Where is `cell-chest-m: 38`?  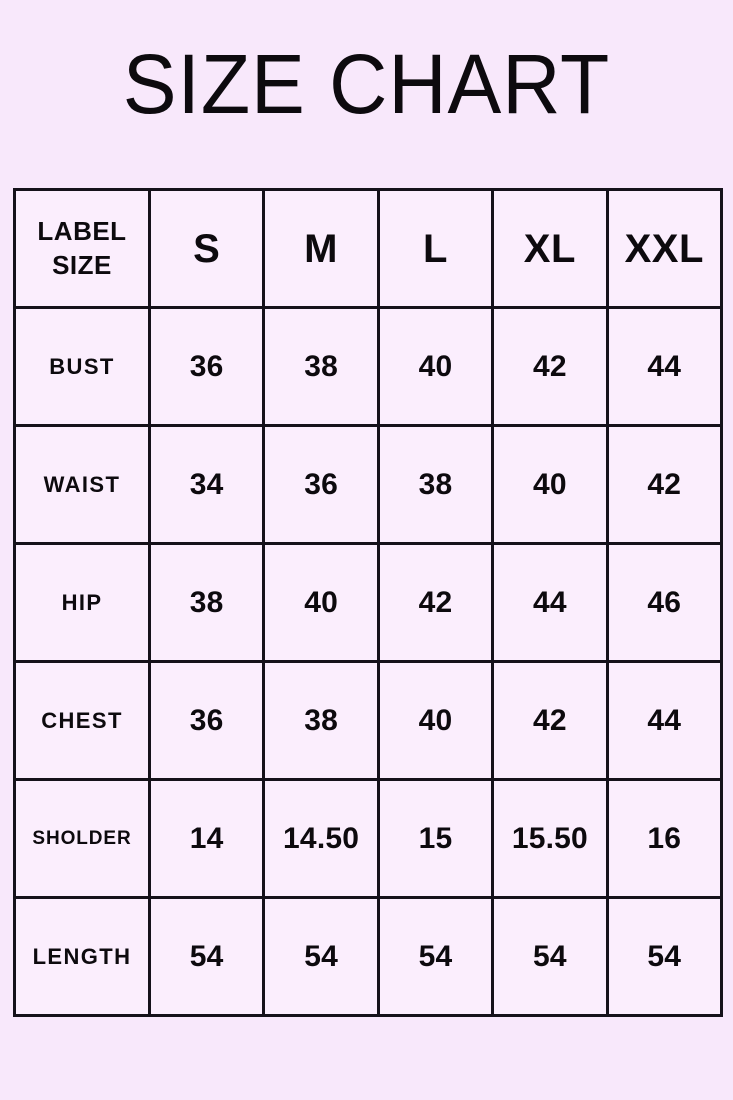 cell-chest-m: 38 is located at coordinates (321, 720).